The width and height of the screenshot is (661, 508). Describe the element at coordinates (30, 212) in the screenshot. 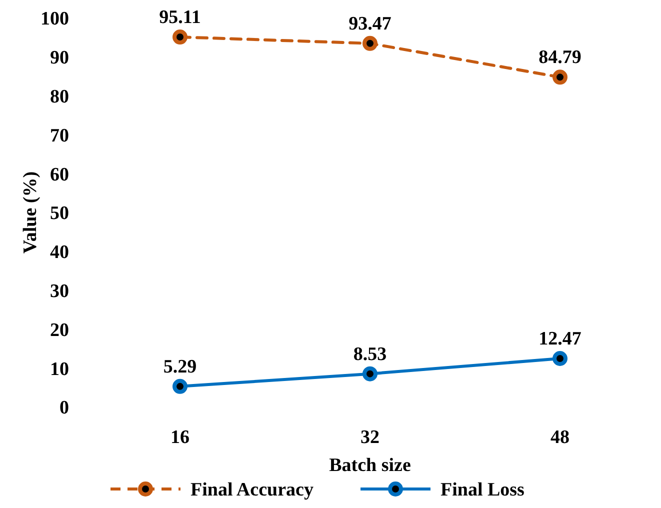

I see `y-axis-title: Value (%)` at that location.